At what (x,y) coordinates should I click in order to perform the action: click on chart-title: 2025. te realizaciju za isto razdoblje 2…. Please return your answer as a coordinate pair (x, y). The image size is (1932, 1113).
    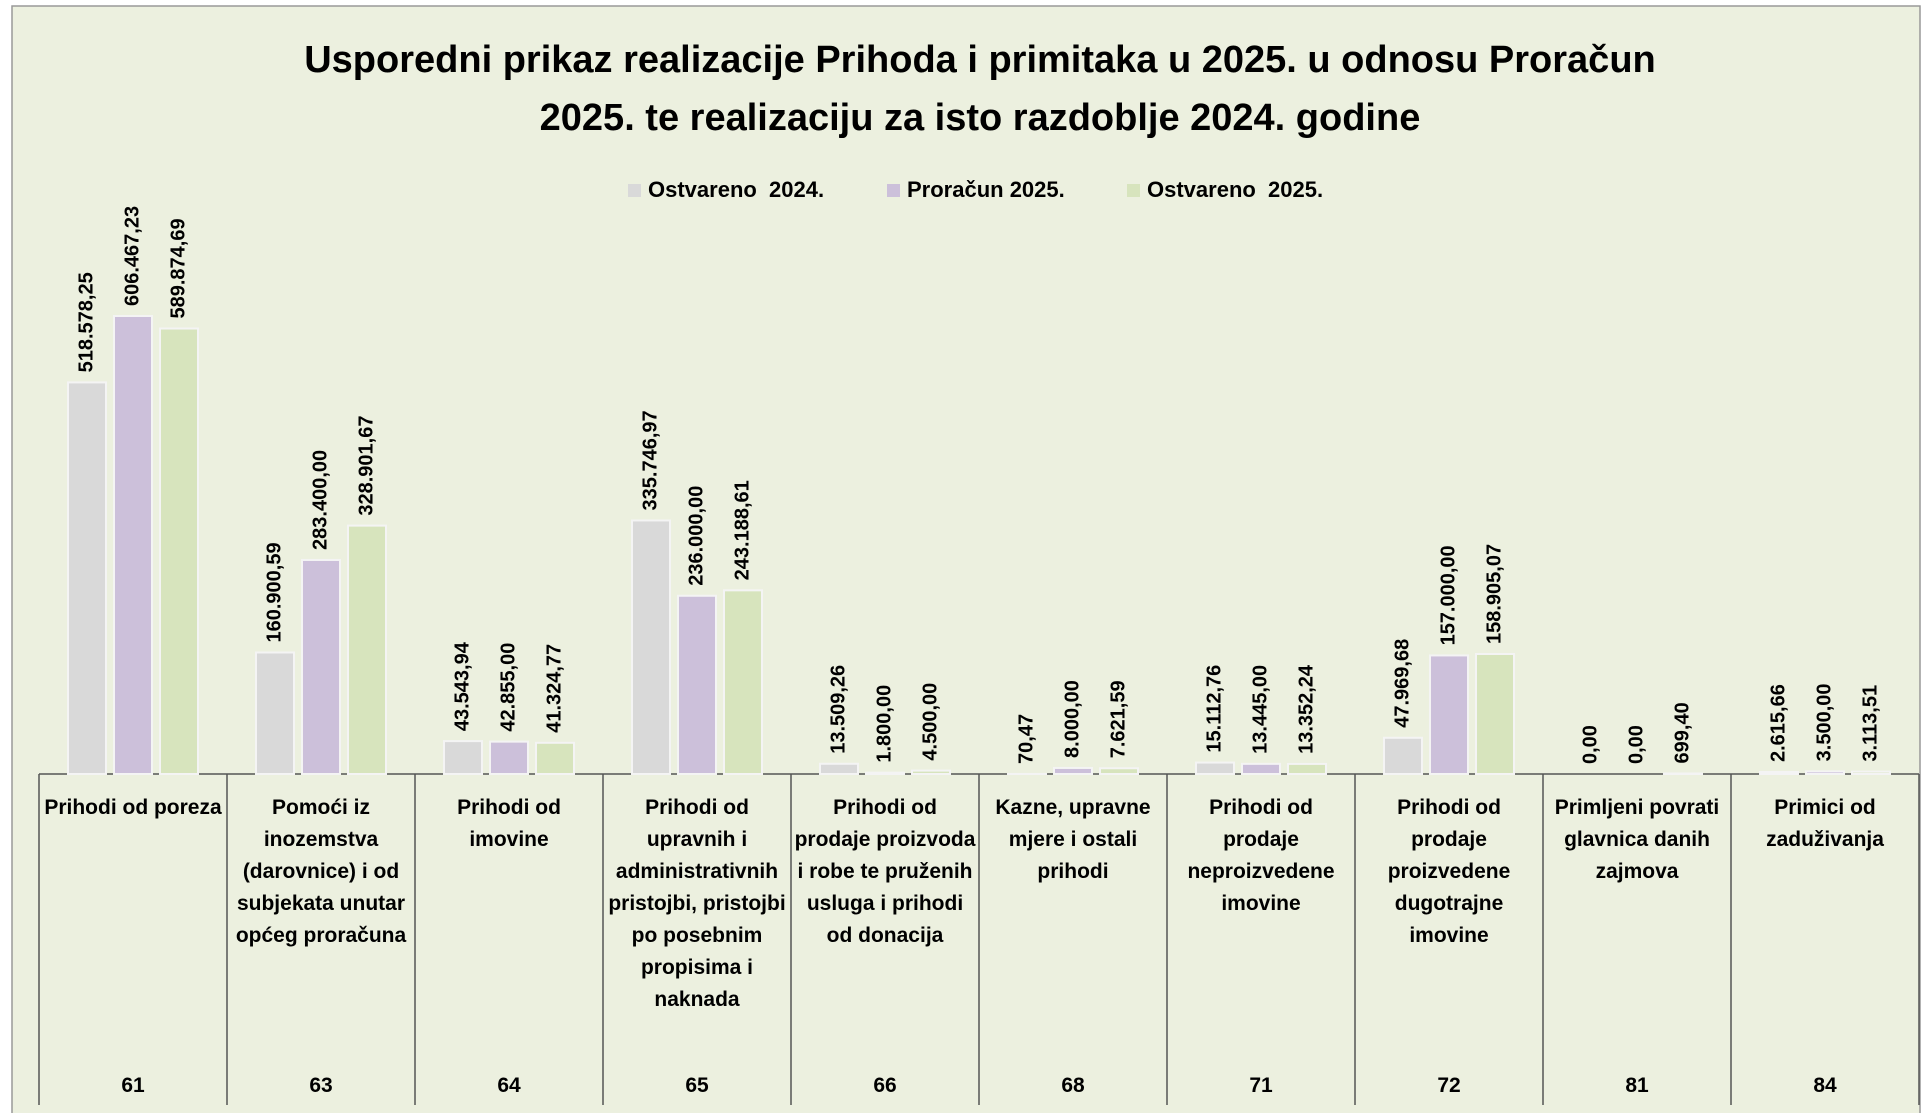
    Looking at the image, I should click on (980, 118).